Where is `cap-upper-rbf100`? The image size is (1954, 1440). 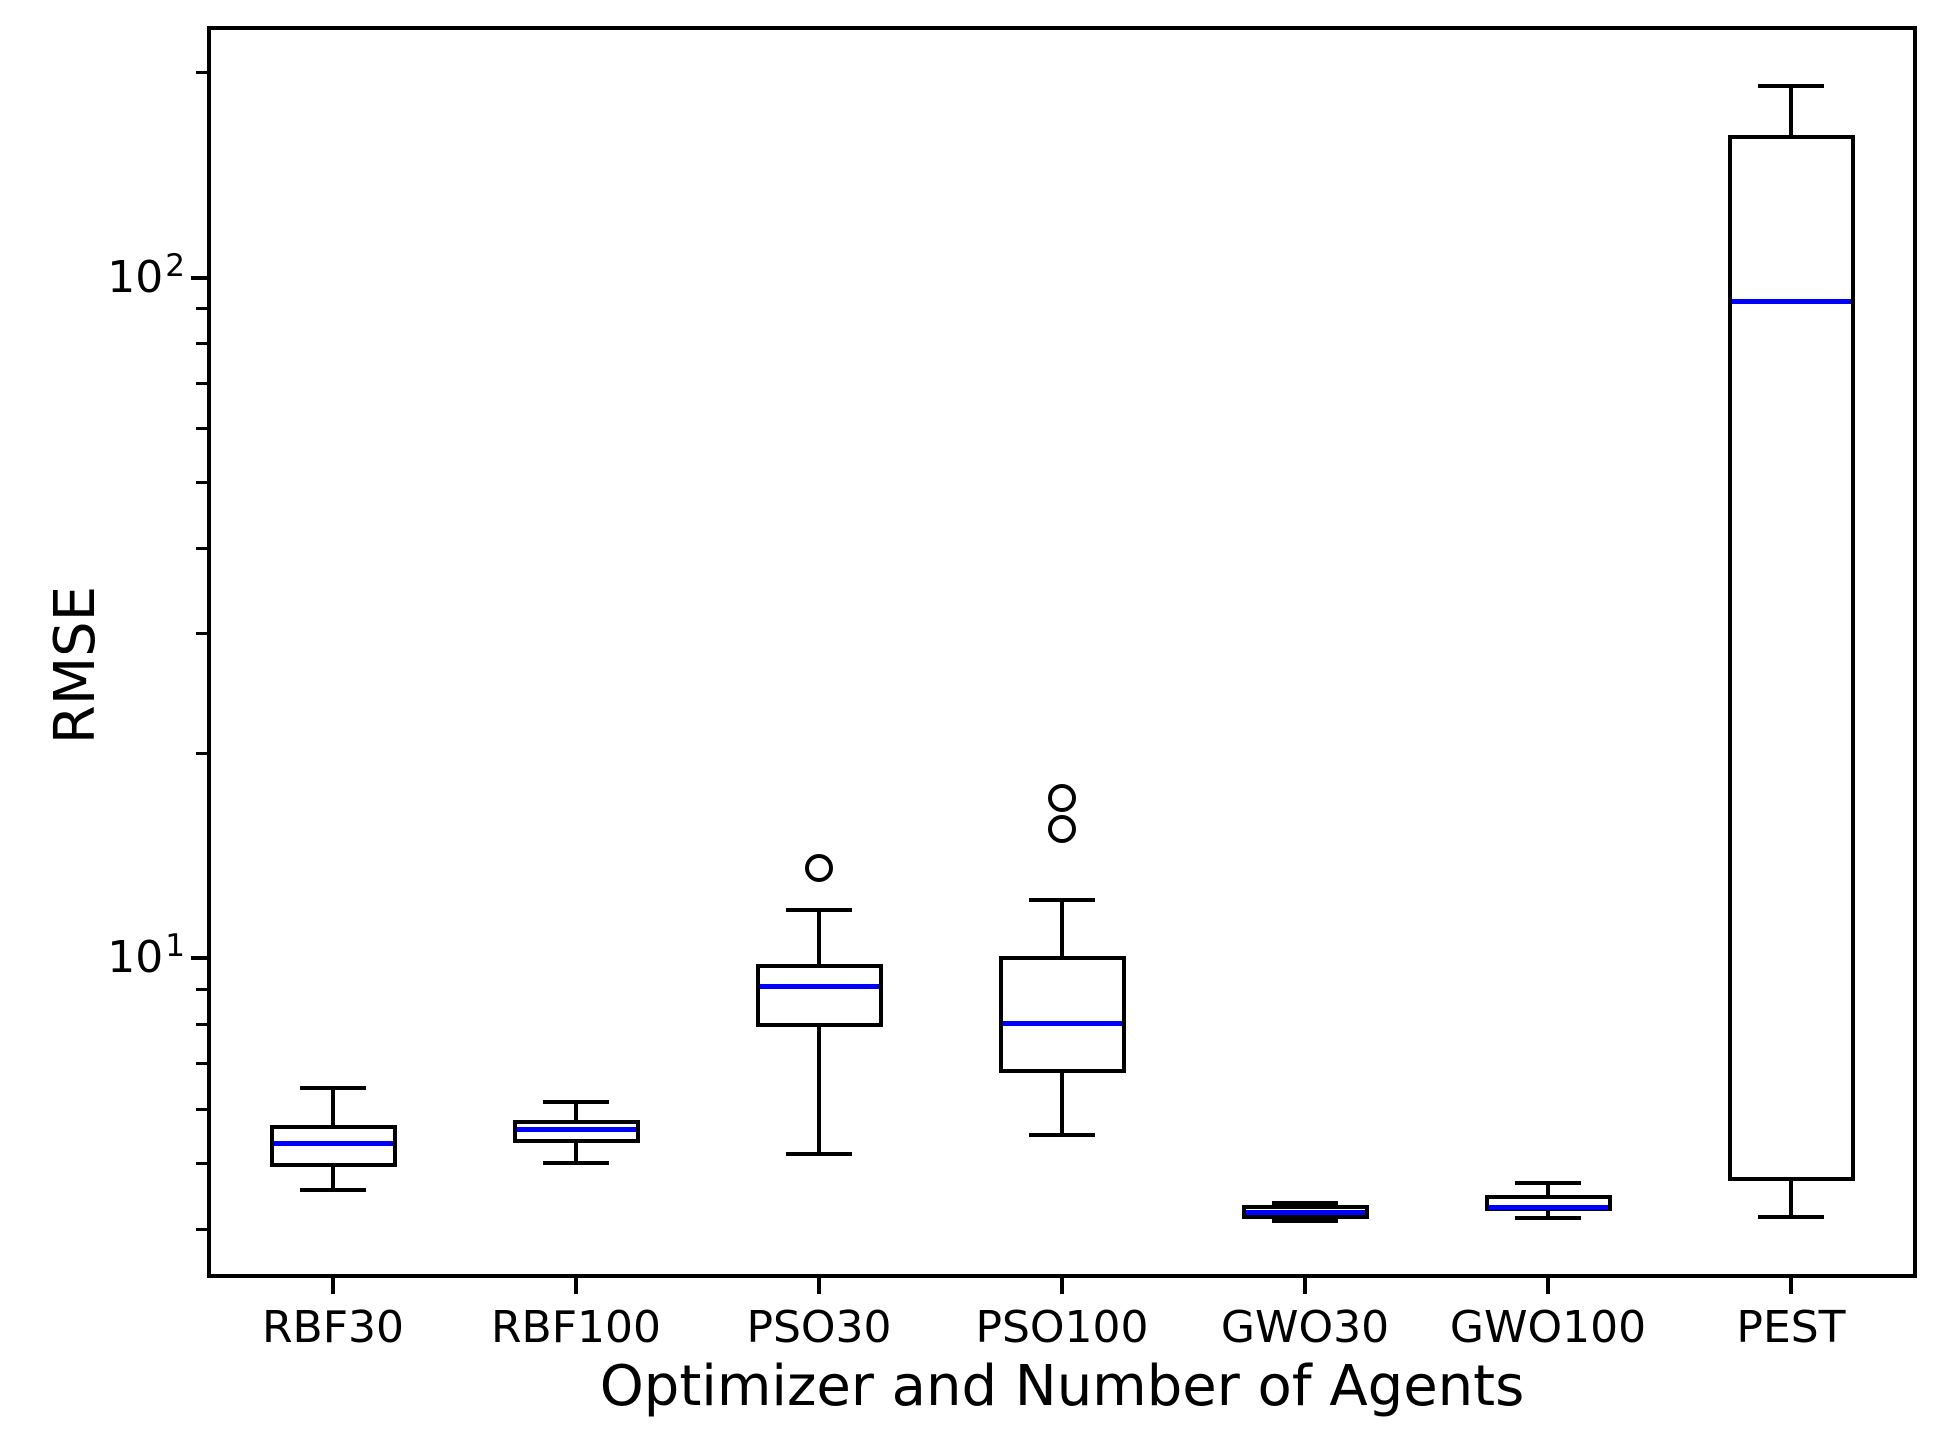 cap-upper-rbf100 is located at coordinates (576, 1102).